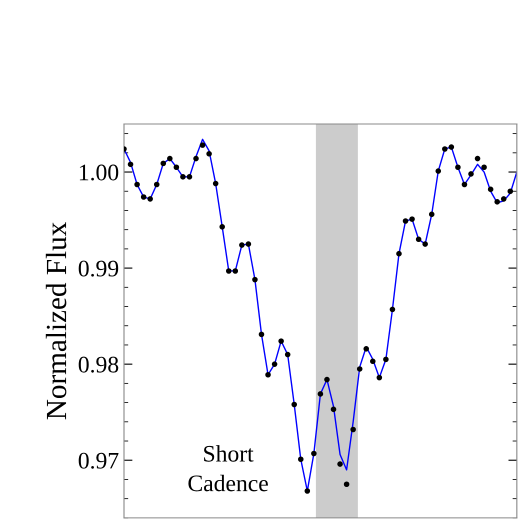  What do you see at coordinates (99, 172) in the screenshot?
I see `y-tick-label: 1.00` at bounding box center [99, 172].